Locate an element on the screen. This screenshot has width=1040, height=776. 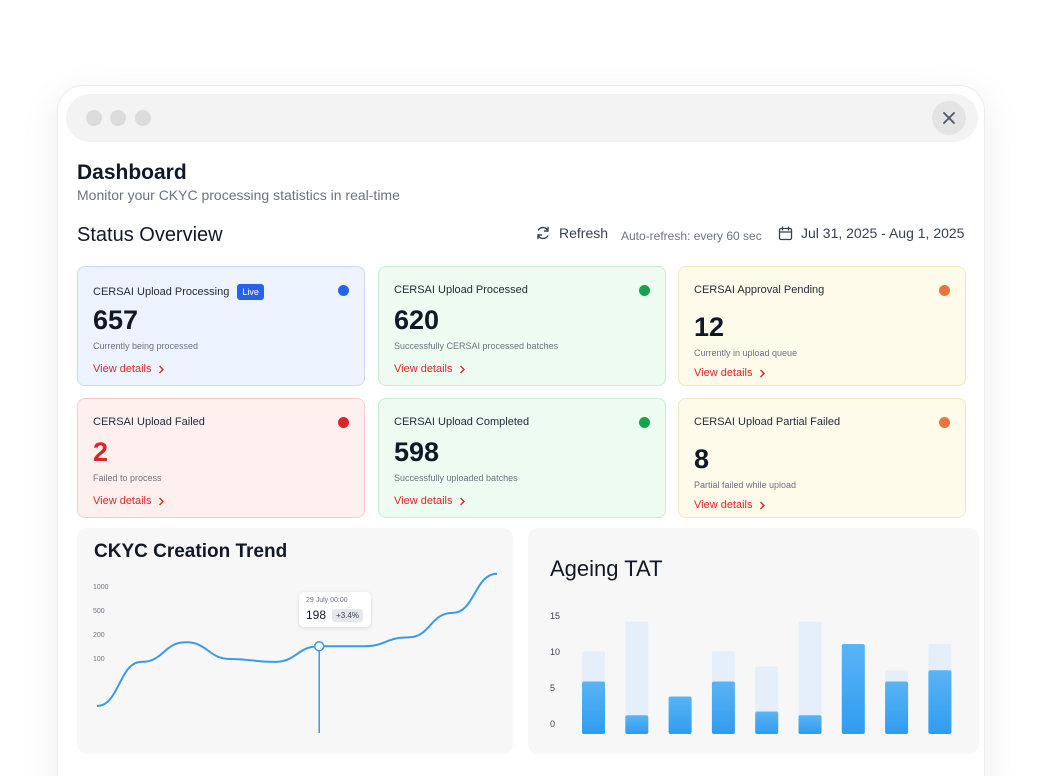
card-description: Currently in upload queue is located at coordinates (746, 353).